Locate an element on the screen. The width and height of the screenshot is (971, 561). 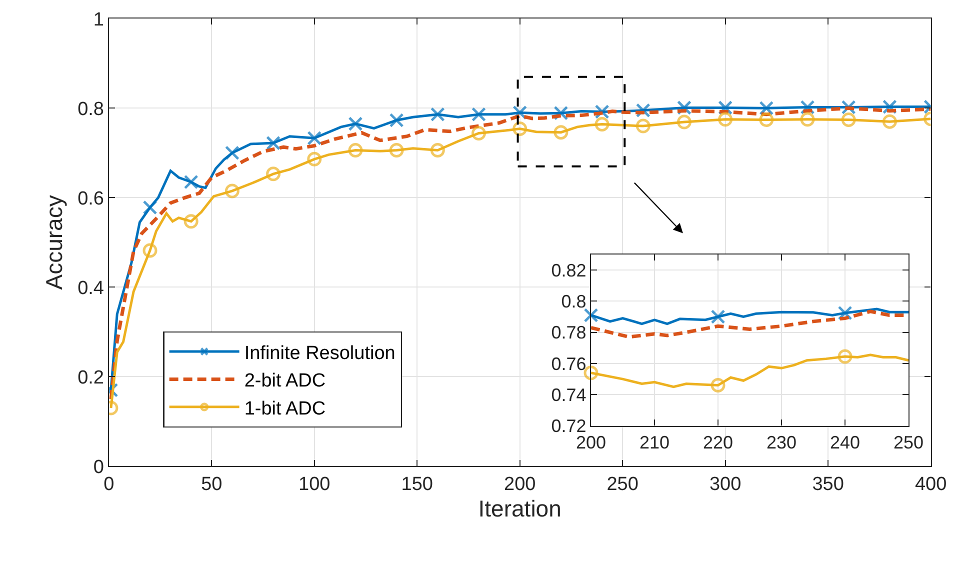
x-tick-label: 100 is located at coordinates (314, 485).